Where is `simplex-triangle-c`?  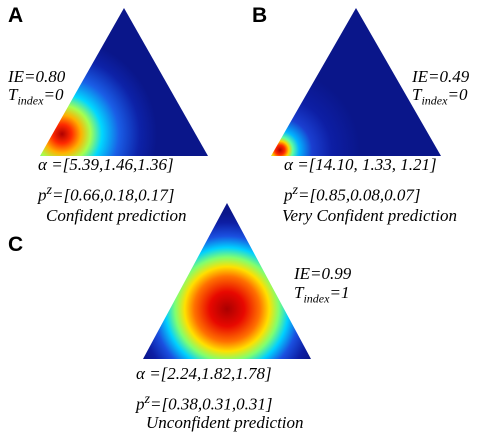 simplex-triangle-c is located at coordinates (227, 281).